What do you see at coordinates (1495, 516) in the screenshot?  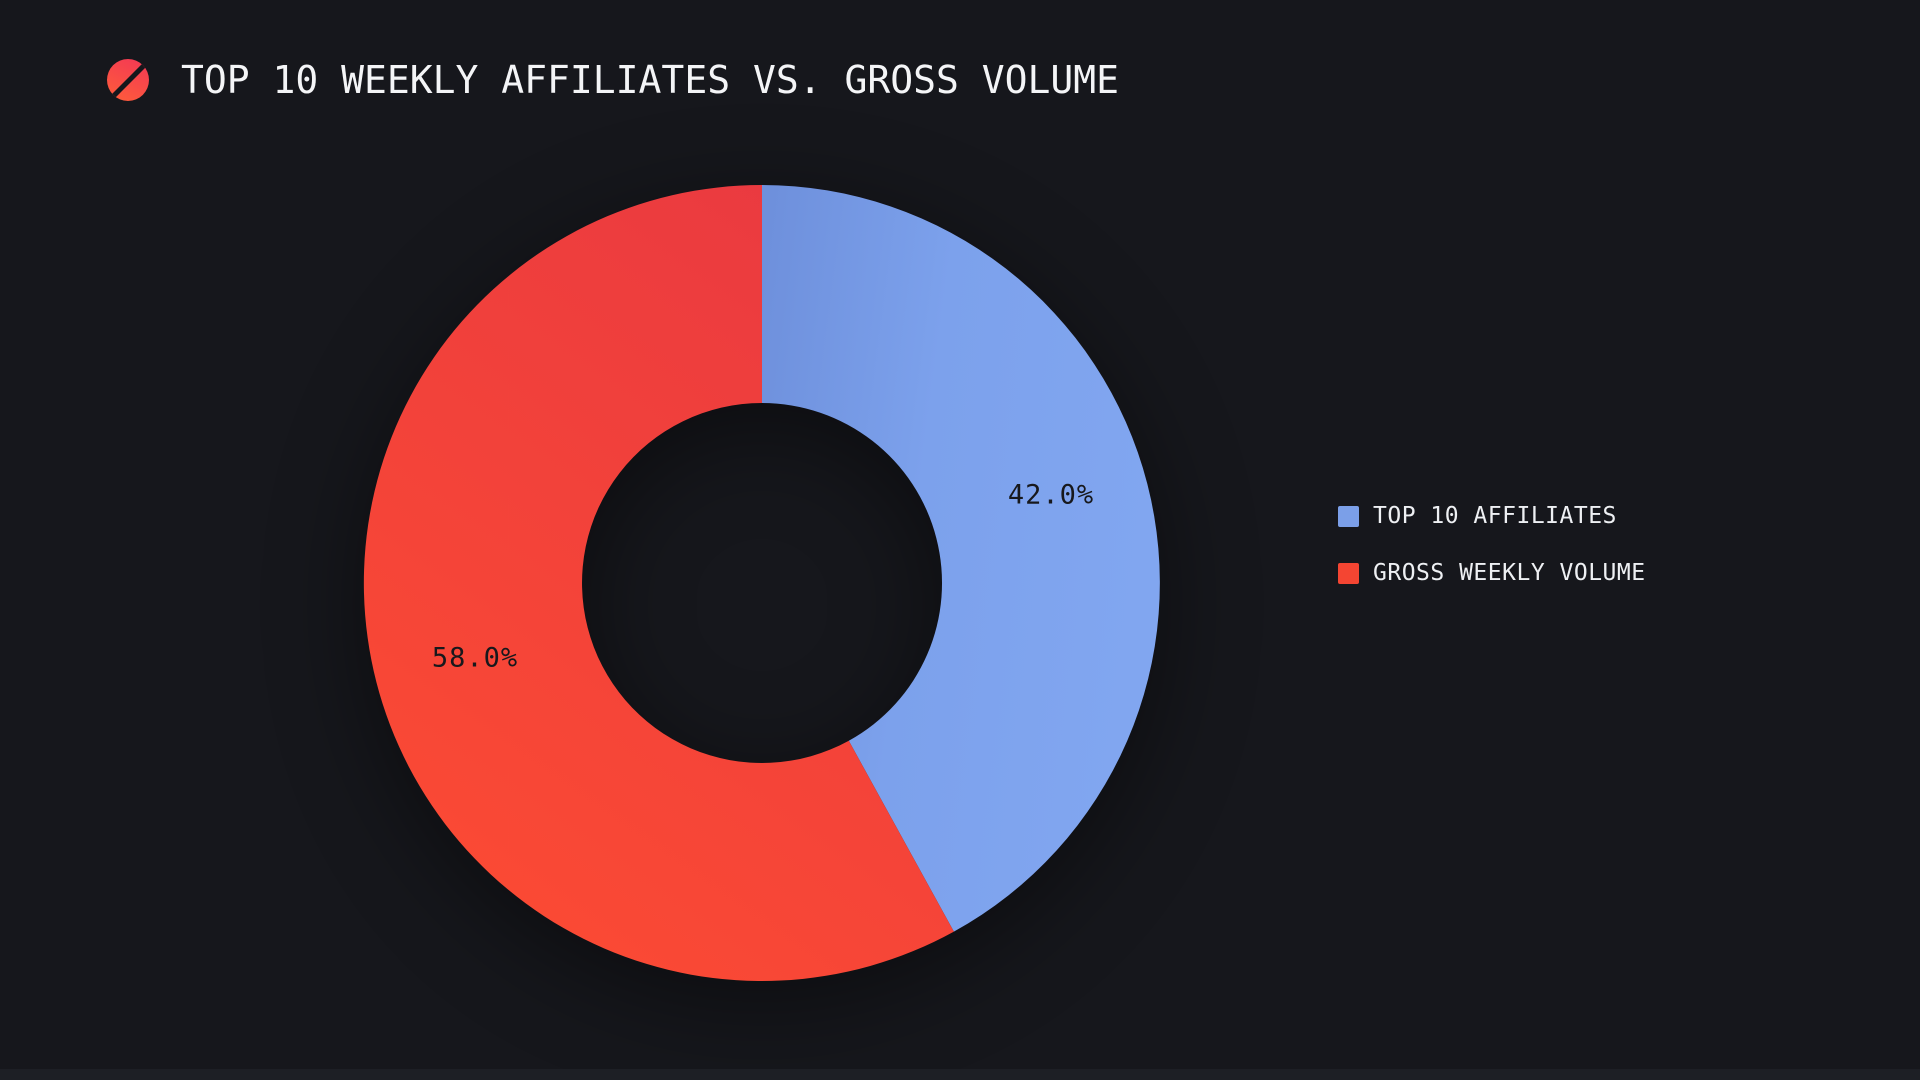 I see `legend-label: TOP 10 AFFILIATES` at bounding box center [1495, 516].